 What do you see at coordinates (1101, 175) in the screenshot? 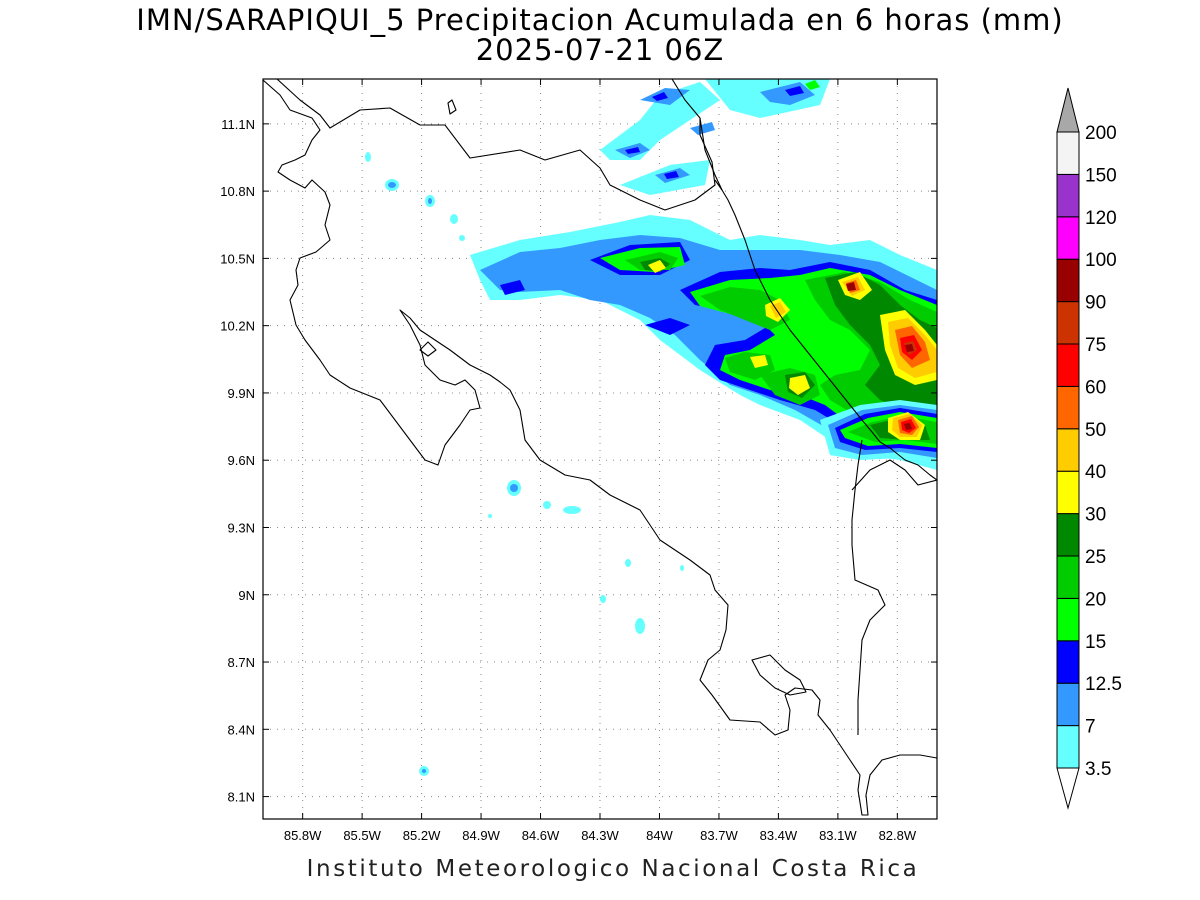
I see `colorbar-level-label: 150` at bounding box center [1101, 175].